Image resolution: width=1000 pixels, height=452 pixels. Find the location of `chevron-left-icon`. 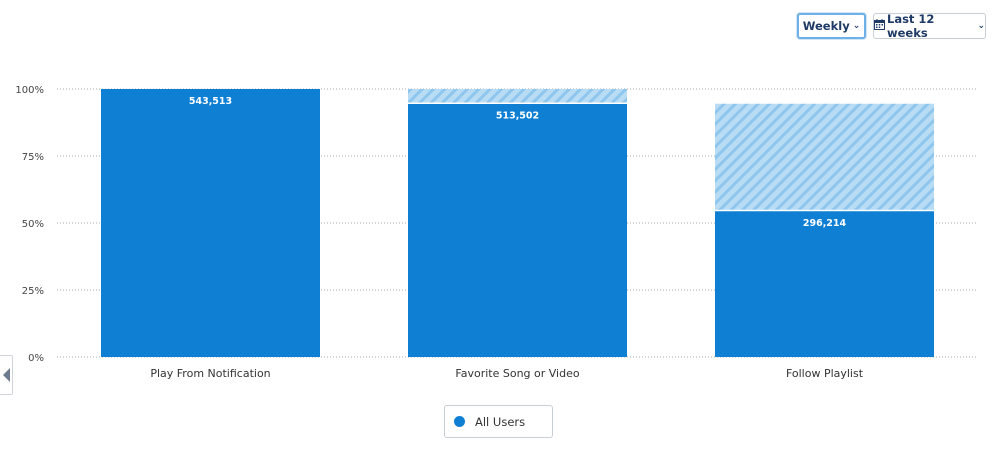

chevron-left-icon is located at coordinates (6, 375).